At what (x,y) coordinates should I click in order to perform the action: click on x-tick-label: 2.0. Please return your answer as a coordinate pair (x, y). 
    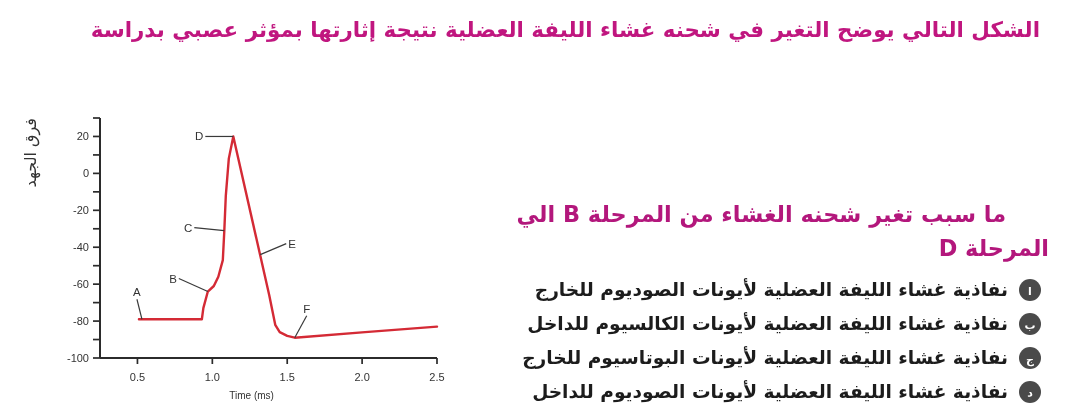
    Looking at the image, I should click on (362, 377).